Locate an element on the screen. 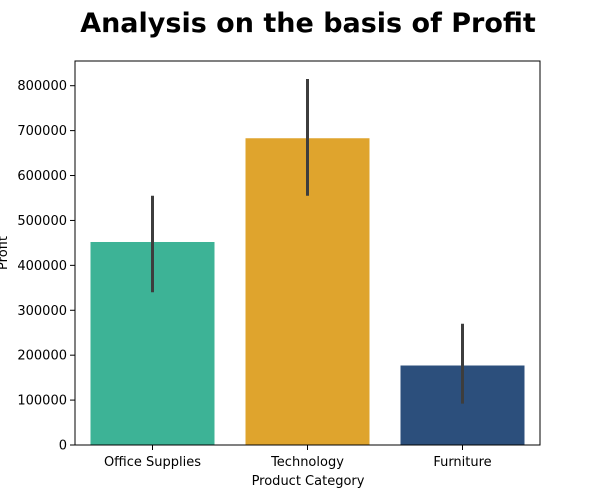  y-tick-label-2: 200000 is located at coordinates (42, 356).